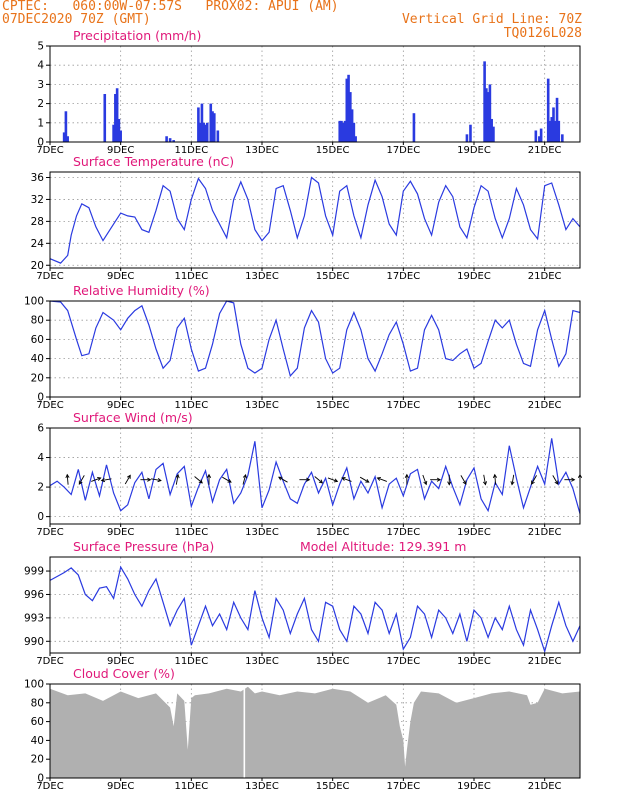 The height and width of the screenshot is (800, 618). I want to click on model-code: TQ0126L028, so click(542, 33).